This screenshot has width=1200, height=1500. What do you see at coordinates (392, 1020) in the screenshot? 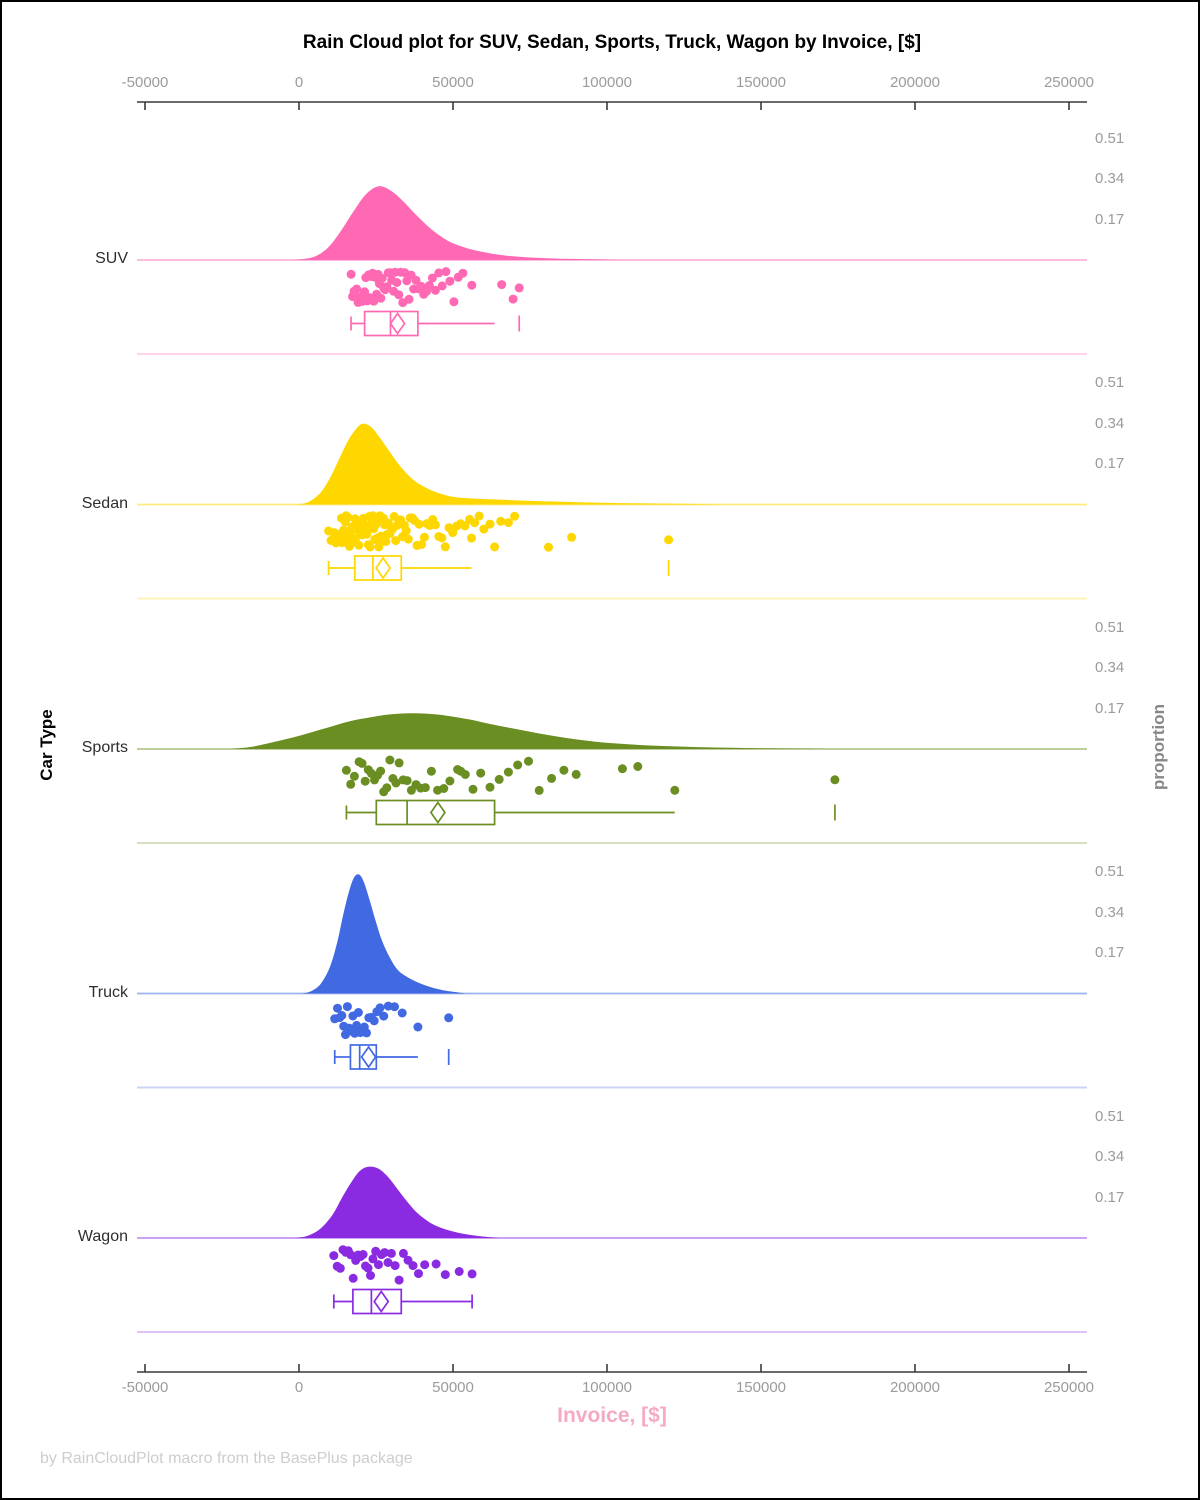
I see `scatter-points-truck` at bounding box center [392, 1020].